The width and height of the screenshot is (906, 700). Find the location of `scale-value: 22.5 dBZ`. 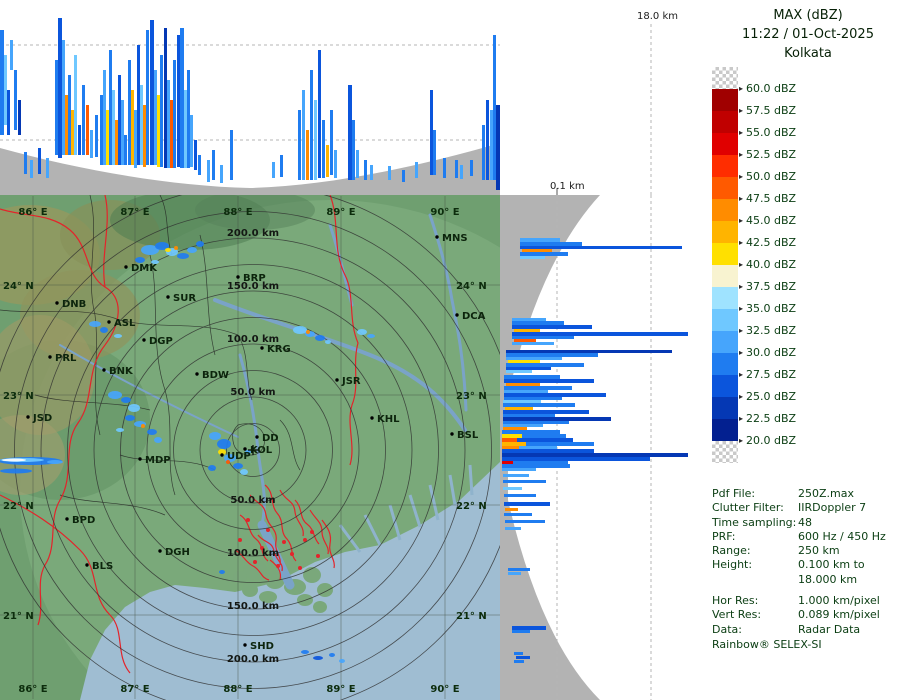

scale-value: 22.5 dBZ is located at coordinates (771, 418).